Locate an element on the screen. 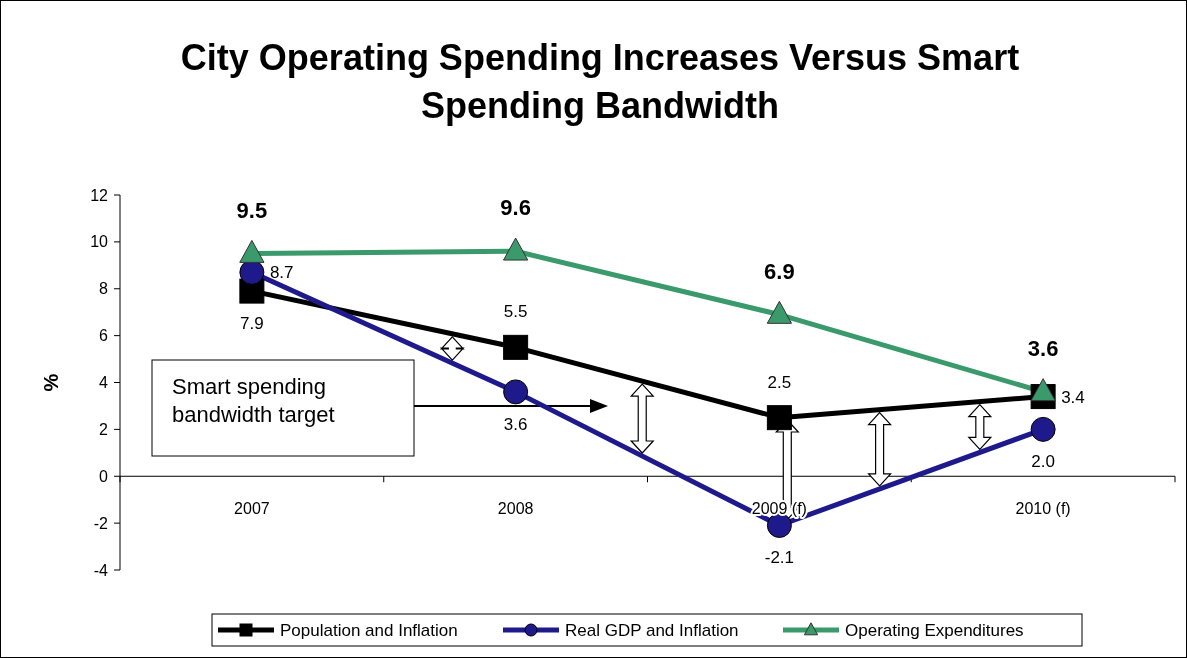 The width and height of the screenshot is (1187, 658). chart-title: City Operating Spending Increases Versus Smart Spending Bandwidth is located at coordinates (600, 81).